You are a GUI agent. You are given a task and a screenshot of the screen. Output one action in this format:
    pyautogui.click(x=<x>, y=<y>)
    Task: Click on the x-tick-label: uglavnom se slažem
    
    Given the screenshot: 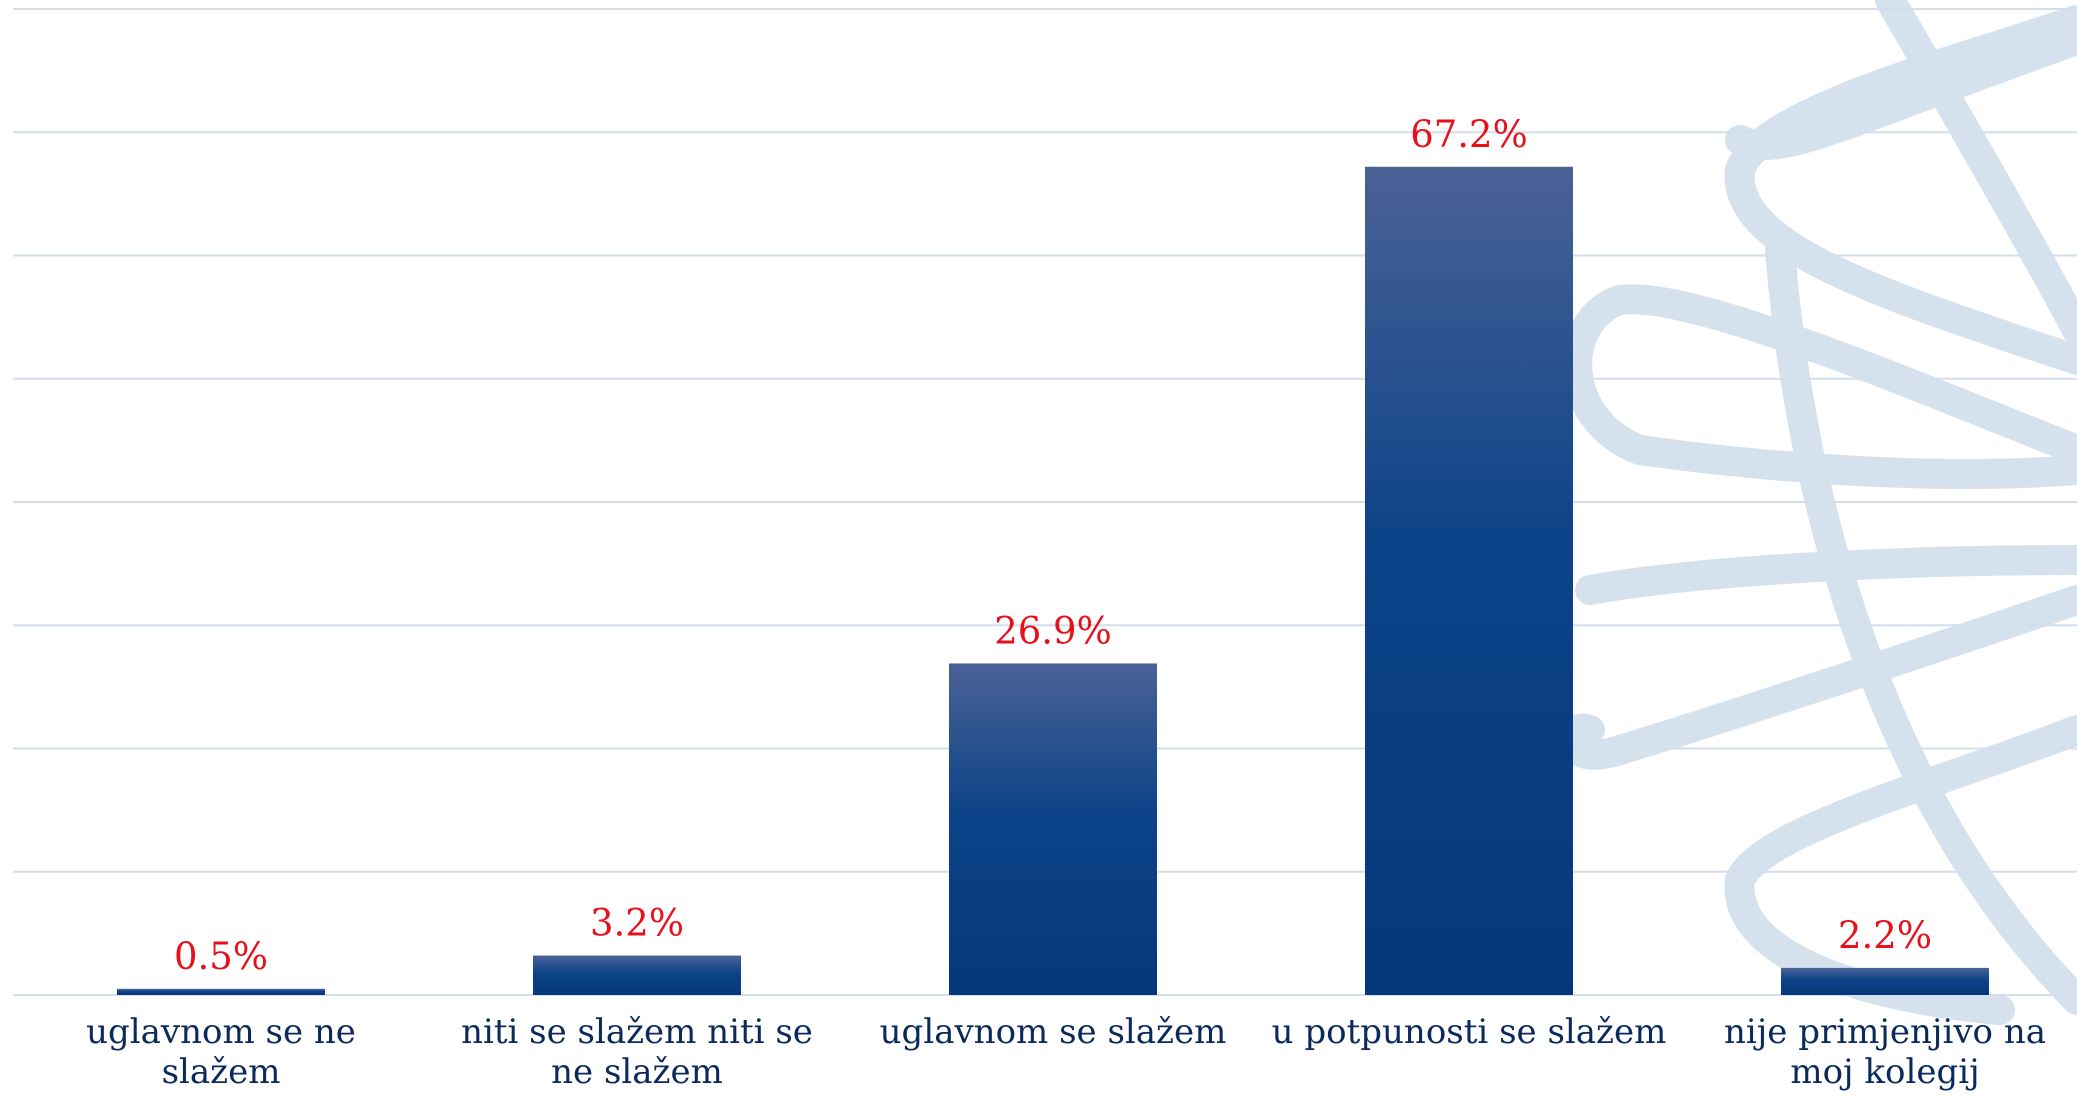 What is the action you would take?
    pyautogui.click(x=1053, y=1032)
    